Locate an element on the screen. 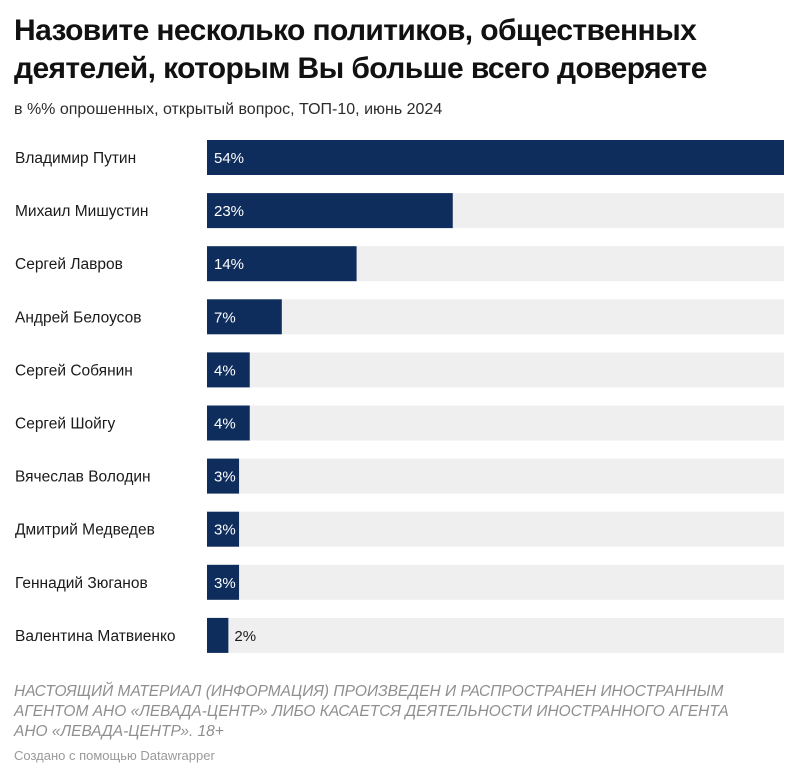 The image size is (800, 780). value-label: 7% is located at coordinates (225, 317).